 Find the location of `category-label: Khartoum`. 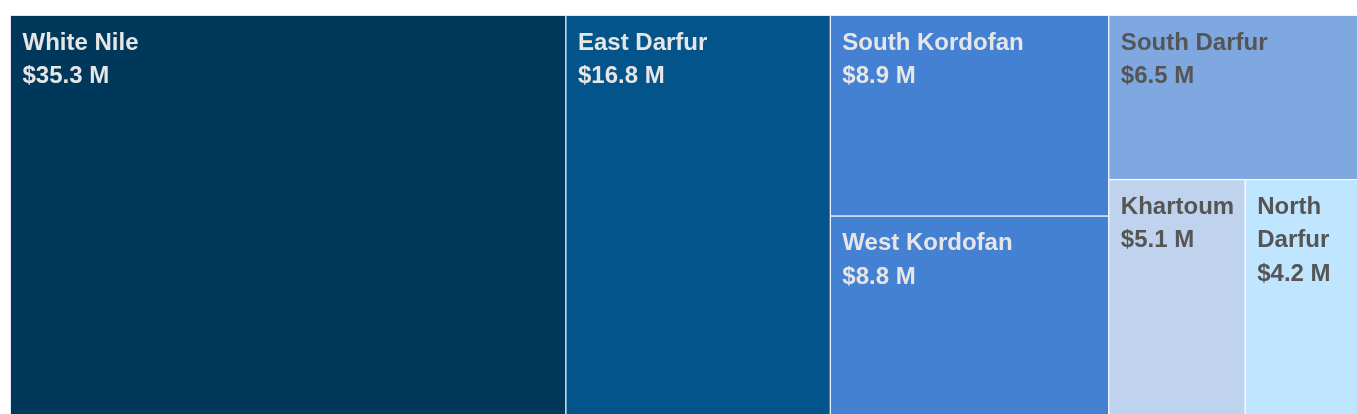

category-label: Khartoum is located at coordinates (1177, 205).